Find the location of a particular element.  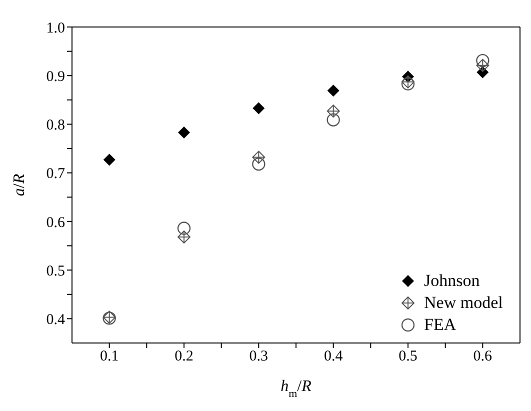

y-axis-title: a/R is located at coordinates (19, 185).